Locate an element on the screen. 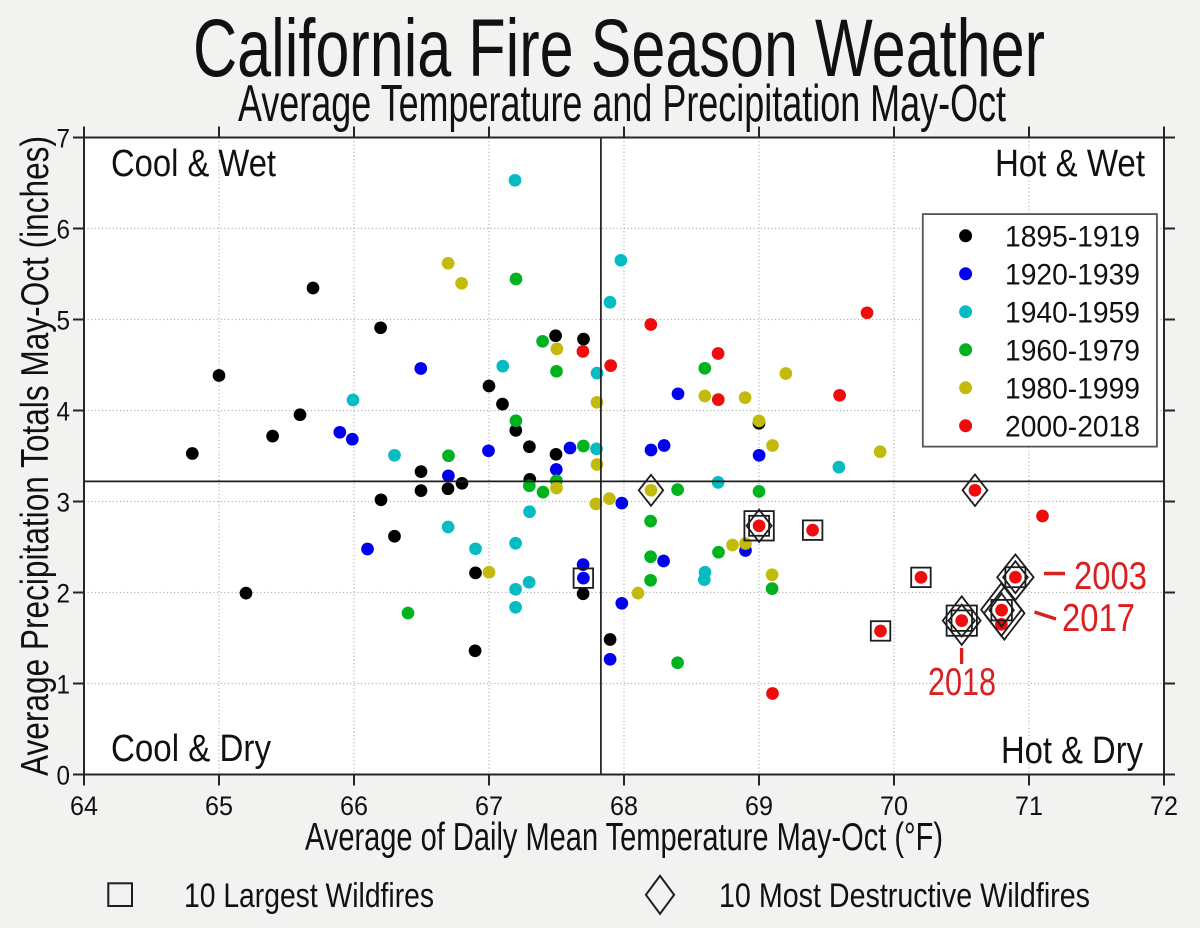  svg-text: 1980-1999 is located at coordinates (1072, 388).